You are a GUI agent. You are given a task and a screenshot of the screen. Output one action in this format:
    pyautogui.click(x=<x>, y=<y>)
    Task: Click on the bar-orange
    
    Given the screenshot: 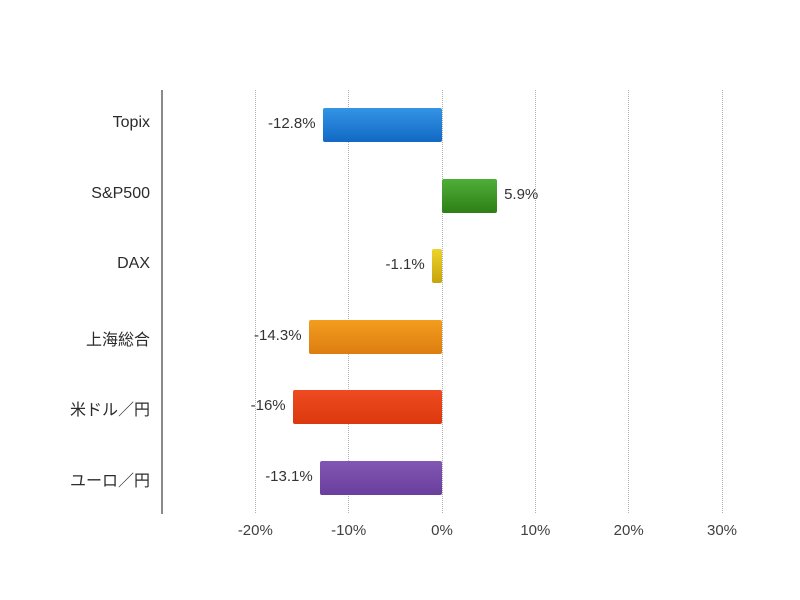 What is the action you would take?
    pyautogui.click(x=375, y=336)
    